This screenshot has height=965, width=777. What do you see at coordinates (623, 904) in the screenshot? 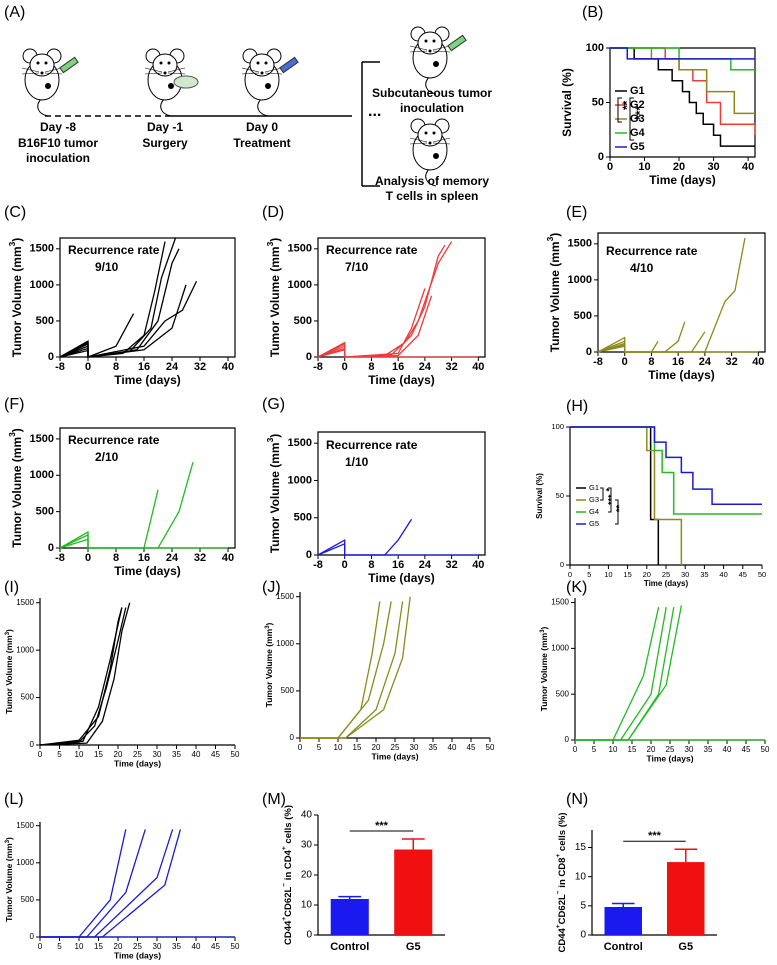
I see `error-bar` at bounding box center [623, 904].